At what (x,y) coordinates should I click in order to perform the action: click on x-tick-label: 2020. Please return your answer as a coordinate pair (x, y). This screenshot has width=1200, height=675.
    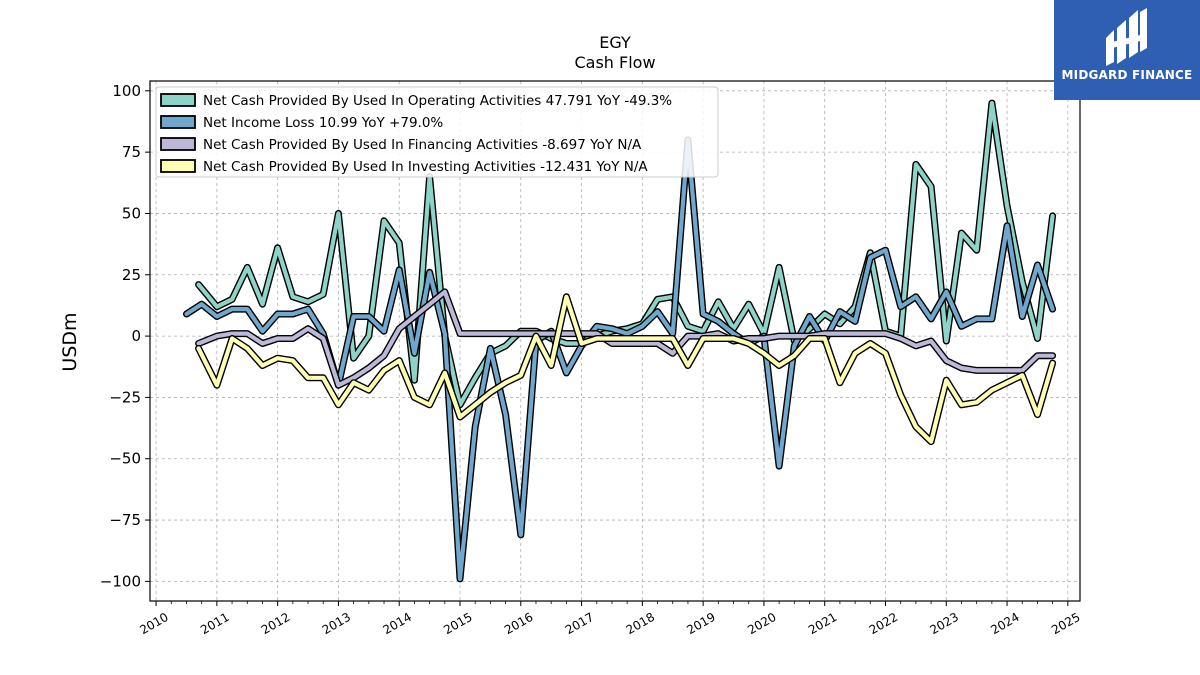
    Looking at the image, I should click on (761, 623).